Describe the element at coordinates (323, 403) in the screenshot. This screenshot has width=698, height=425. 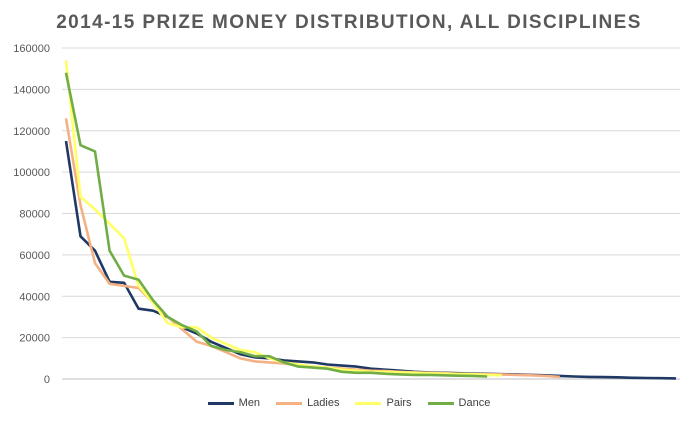
I see `legend-label: Ladies` at that location.